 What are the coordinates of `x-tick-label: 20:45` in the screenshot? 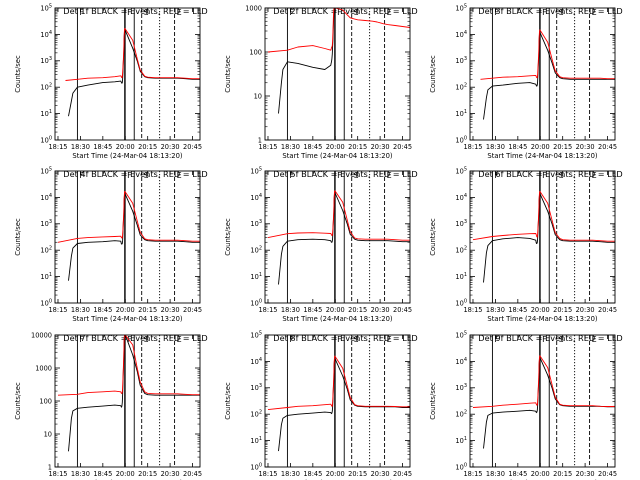 It's located at (607, 147).